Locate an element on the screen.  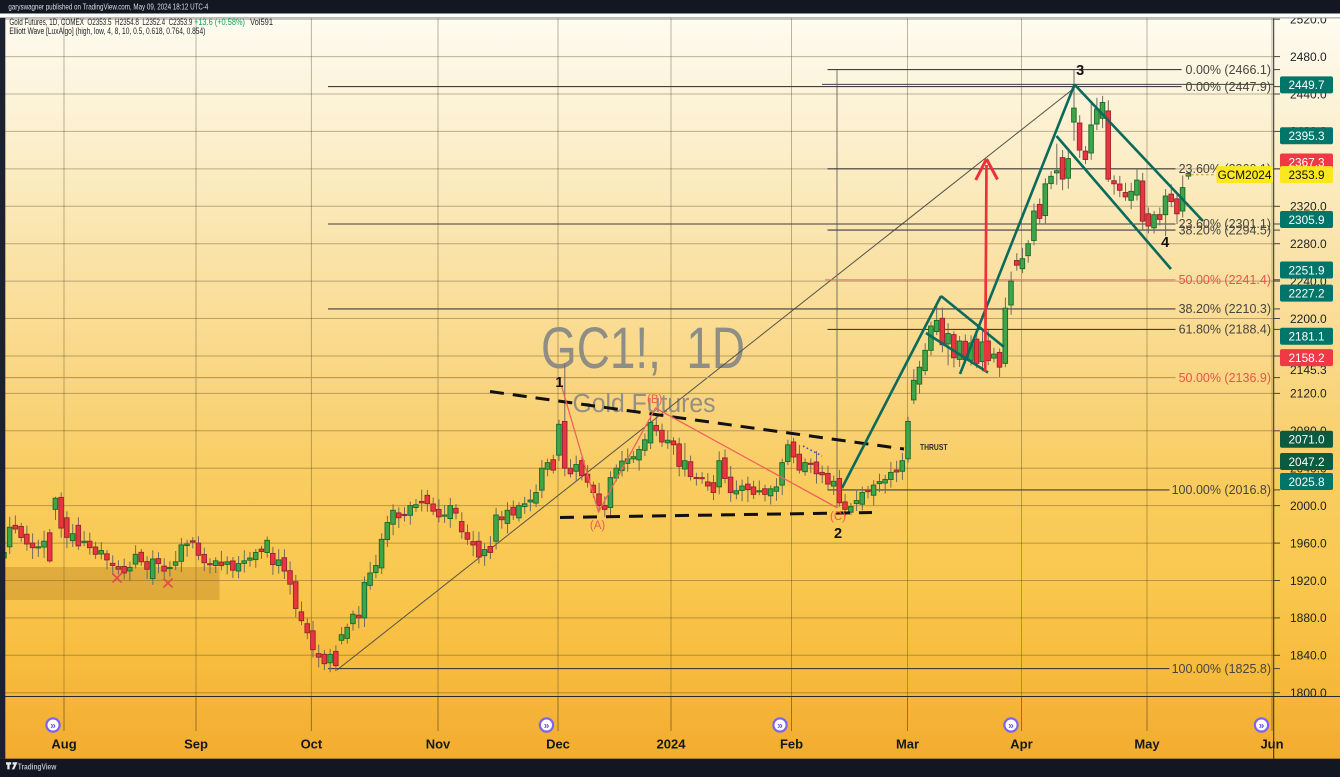
svg-text: Gold Futures is located at coordinates (644, 404).